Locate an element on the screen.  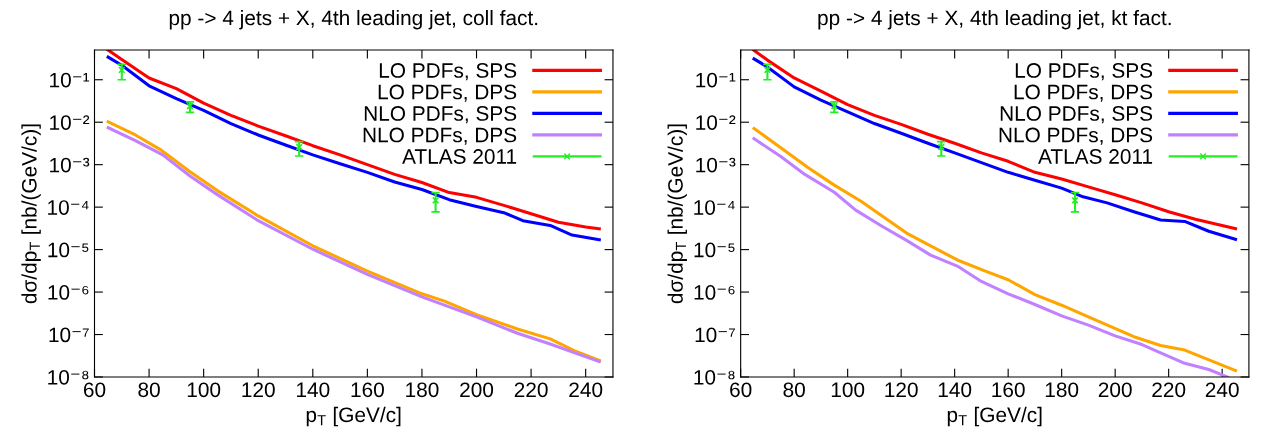
chart-title: pp -> 4 jets + X, 4th leading jet, kt fact. is located at coordinates (994, 19).